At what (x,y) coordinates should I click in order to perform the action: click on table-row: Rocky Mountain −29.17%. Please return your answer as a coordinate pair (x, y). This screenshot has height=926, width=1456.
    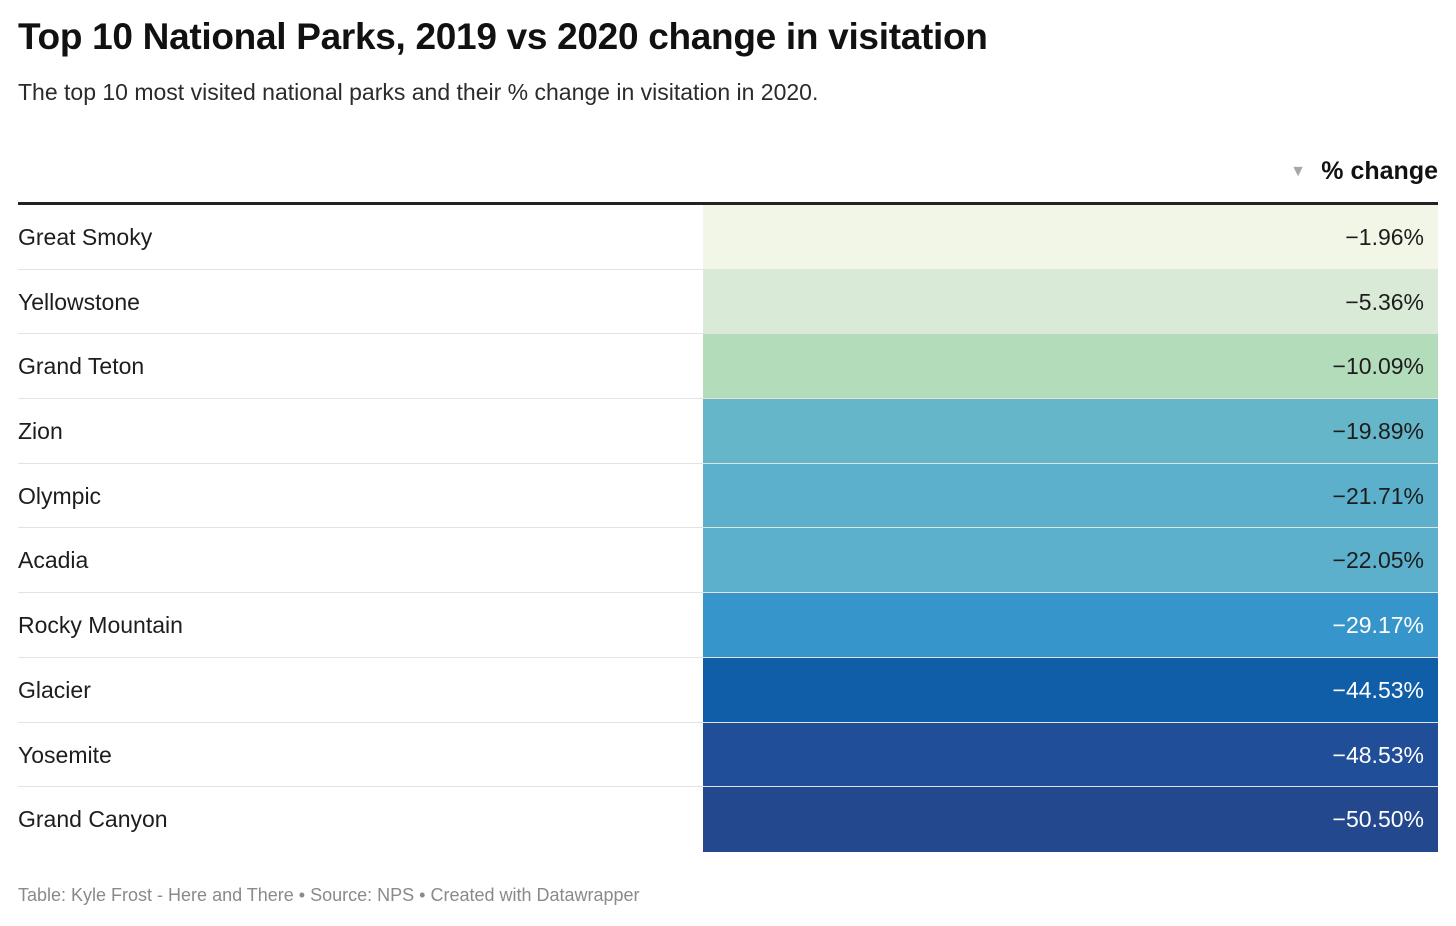
    Looking at the image, I should click on (728, 625).